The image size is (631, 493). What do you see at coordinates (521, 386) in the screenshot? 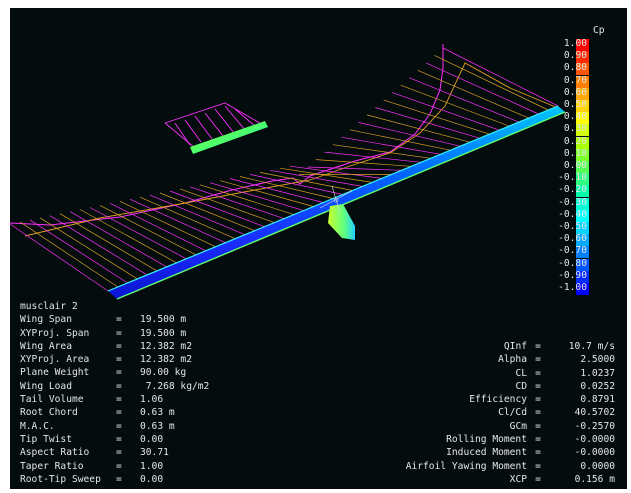
I see `result-label: CD` at bounding box center [521, 386].